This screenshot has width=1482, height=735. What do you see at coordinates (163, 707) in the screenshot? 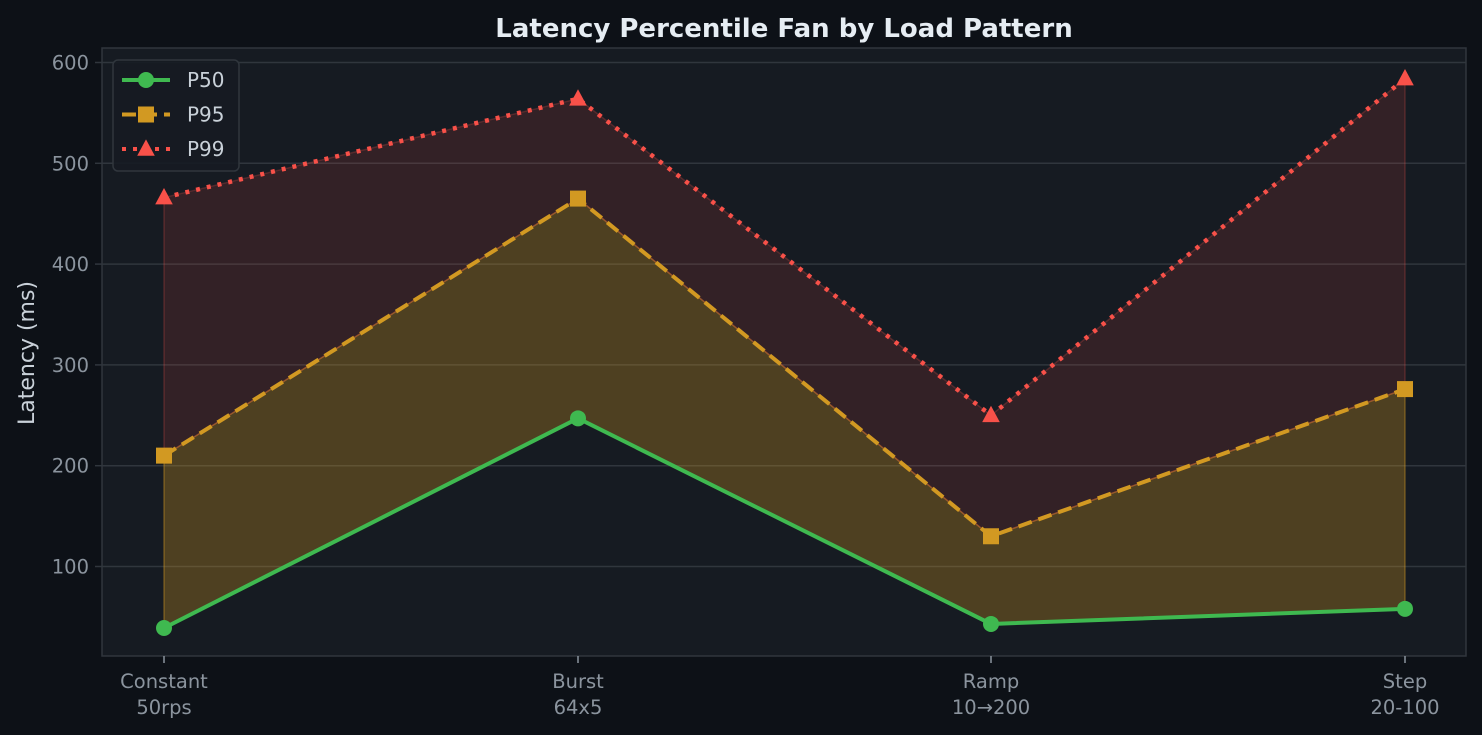
I see `x-tick-label: 50rps` at bounding box center [163, 707].